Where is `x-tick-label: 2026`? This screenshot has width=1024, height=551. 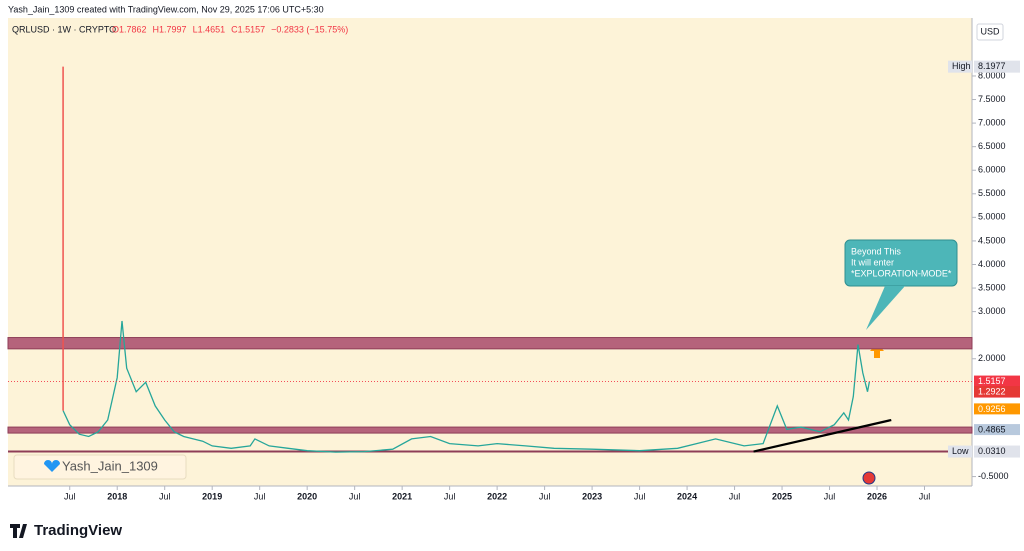 x-tick-label: 2026 is located at coordinates (877, 496).